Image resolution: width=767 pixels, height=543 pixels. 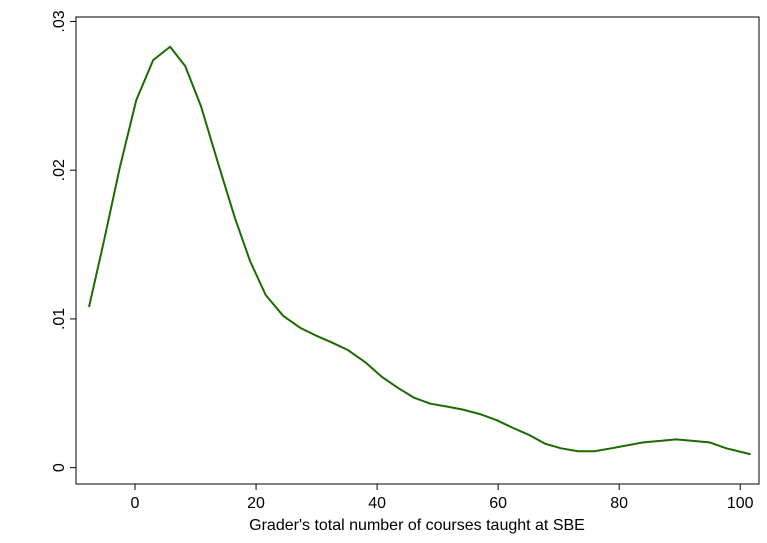 What do you see at coordinates (59, 319) in the screenshot?
I see `y-tick-label: .01` at bounding box center [59, 319].